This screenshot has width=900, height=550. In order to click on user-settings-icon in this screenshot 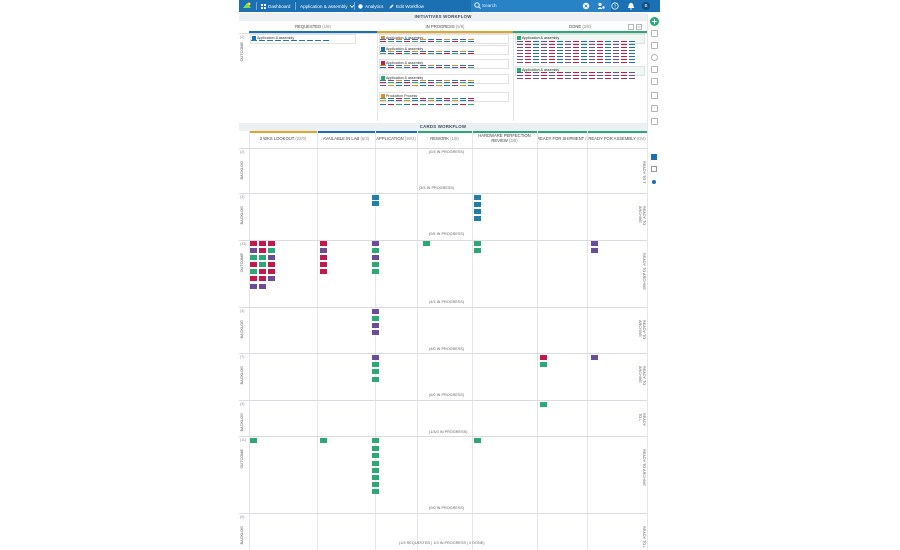, I will do `click(601, 6)`.